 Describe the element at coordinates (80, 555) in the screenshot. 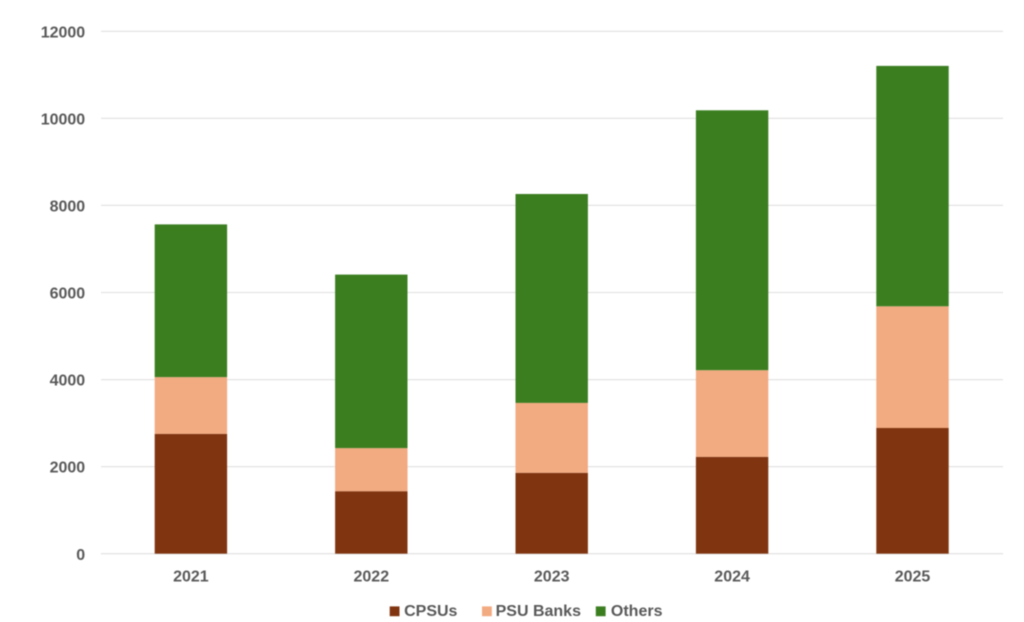

I see `svg-text: 0` at that location.